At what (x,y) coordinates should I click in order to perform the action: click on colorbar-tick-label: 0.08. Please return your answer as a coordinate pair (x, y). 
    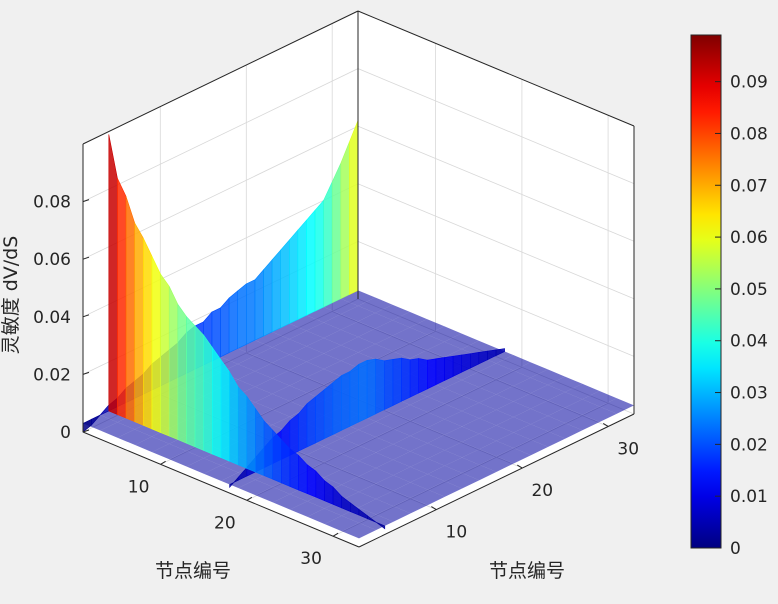
    Looking at the image, I should click on (749, 134).